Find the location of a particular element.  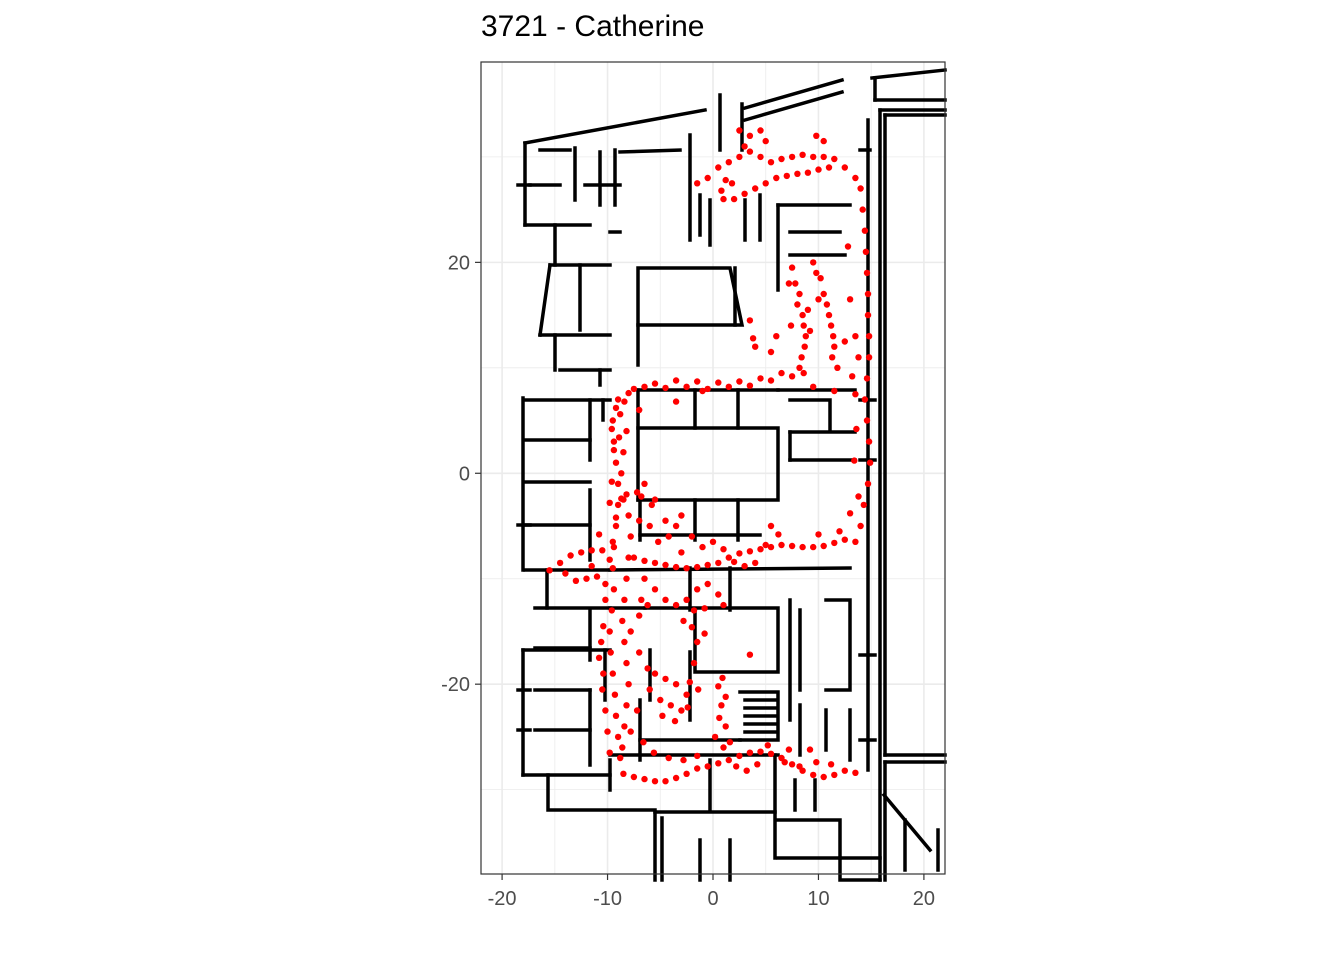

chart-title: 3721 - Catherine is located at coordinates (593, 26).